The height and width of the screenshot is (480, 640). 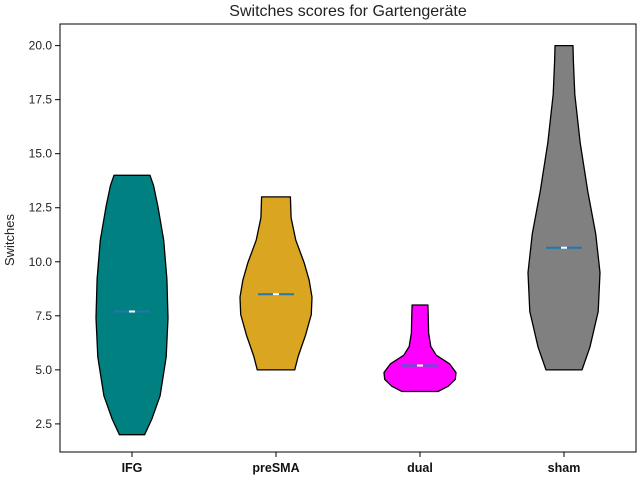 I want to click on y-axis-label: Switches, so click(x=9, y=239).